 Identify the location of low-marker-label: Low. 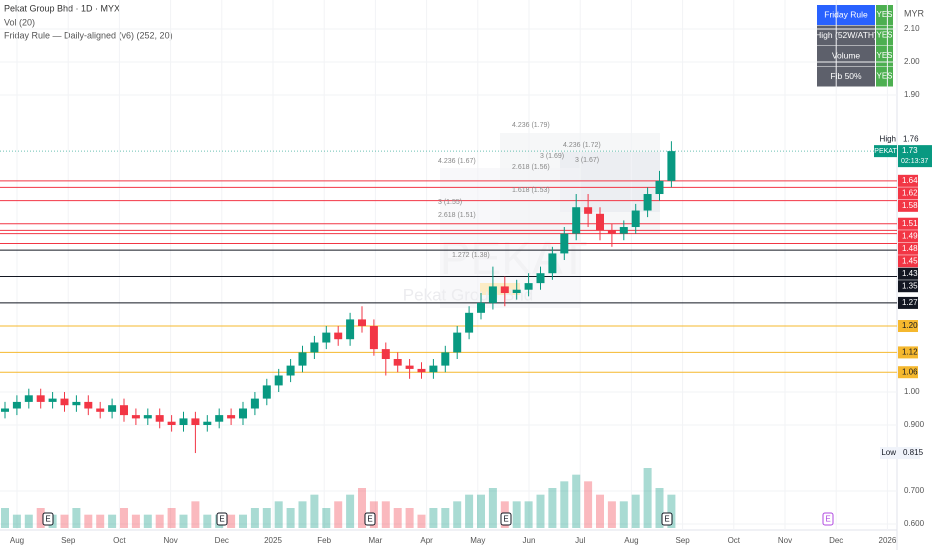
(888, 452).